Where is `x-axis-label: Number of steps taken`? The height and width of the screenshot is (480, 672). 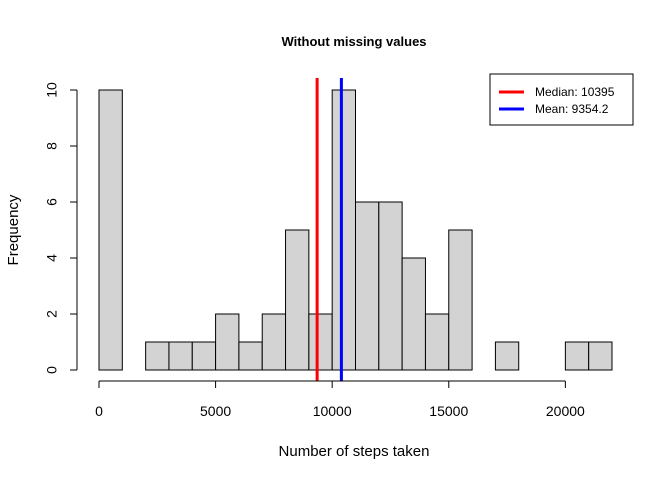
x-axis-label: Number of steps taken is located at coordinates (354, 451).